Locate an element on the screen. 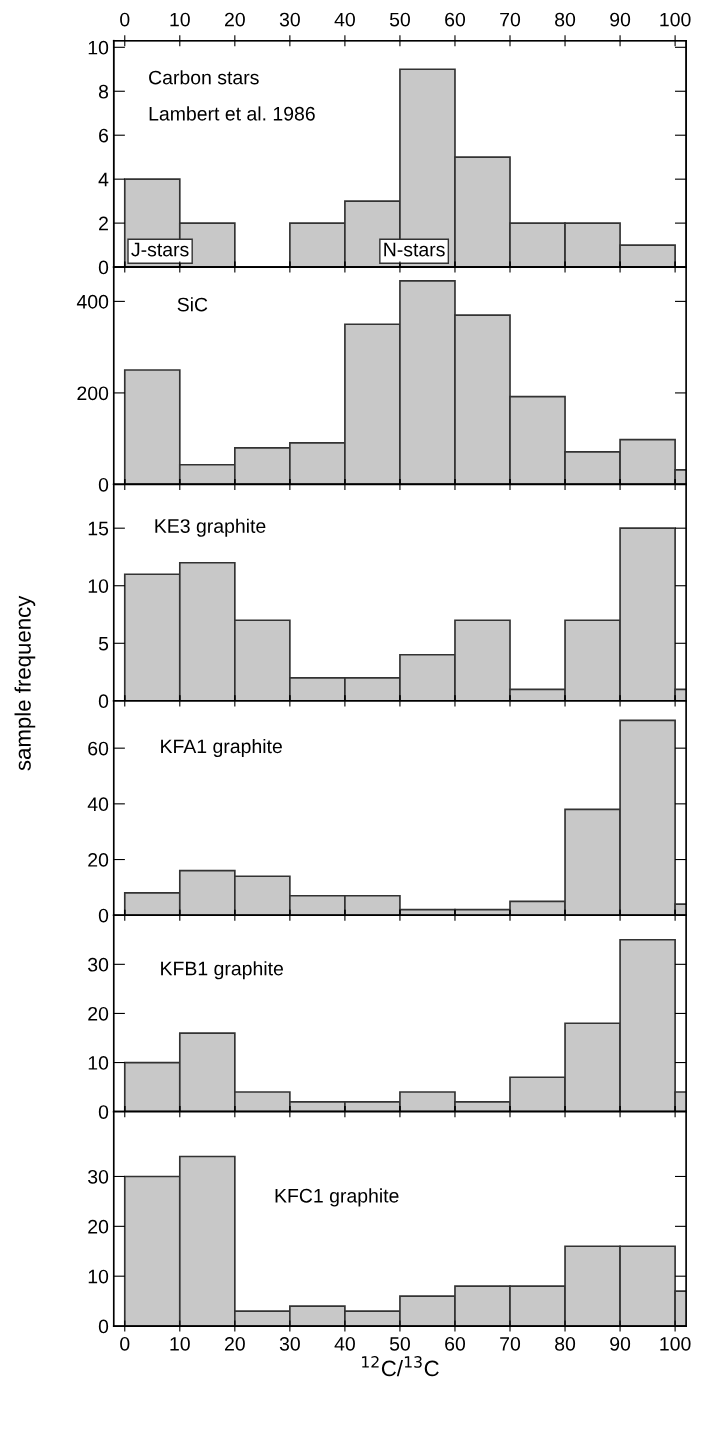 The width and height of the screenshot is (711, 1454). x2-tick-label: 60 is located at coordinates (455, 19).